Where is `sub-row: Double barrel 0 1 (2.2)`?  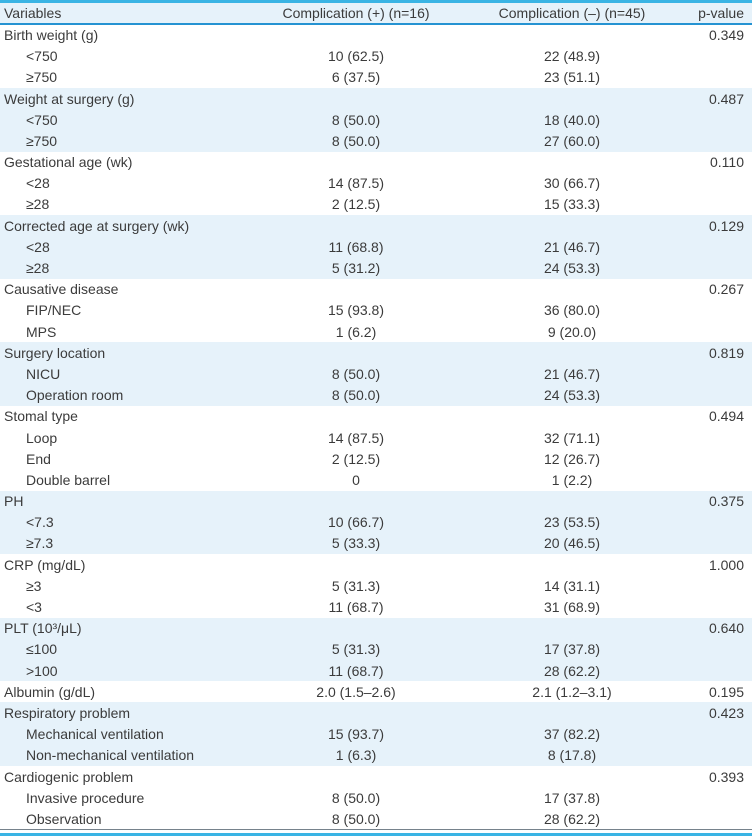 sub-row: Double barrel 0 1 (2.2) is located at coordinates (376, 479).